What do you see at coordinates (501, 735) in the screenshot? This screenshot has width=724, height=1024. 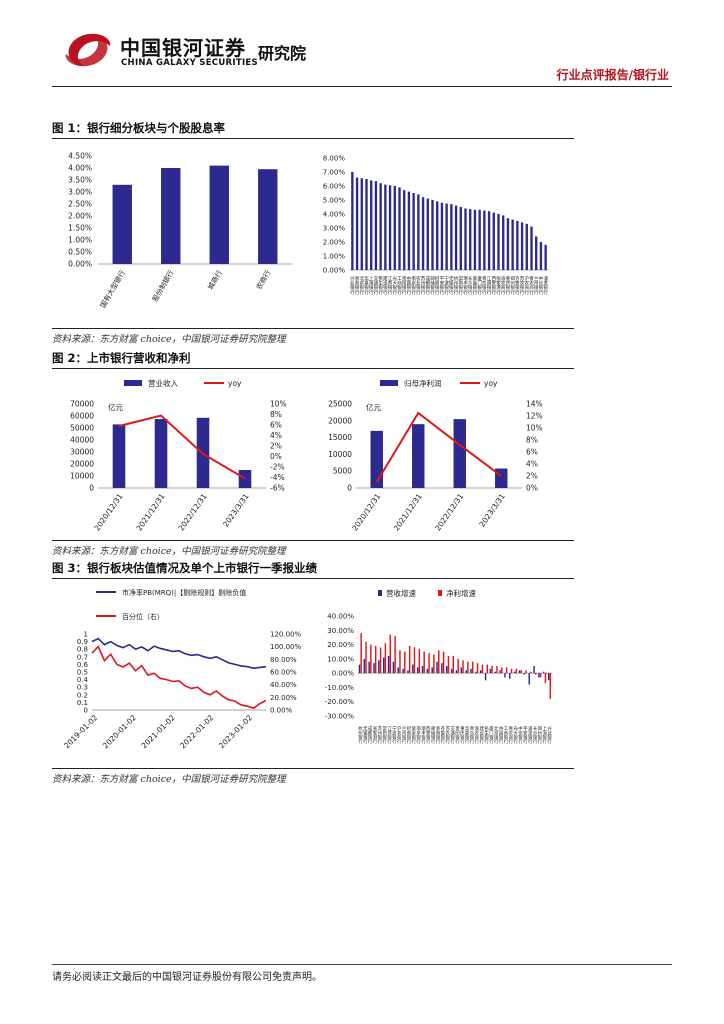 I see `x-tick-label: 中国银行` at bounding box center [501, 735].